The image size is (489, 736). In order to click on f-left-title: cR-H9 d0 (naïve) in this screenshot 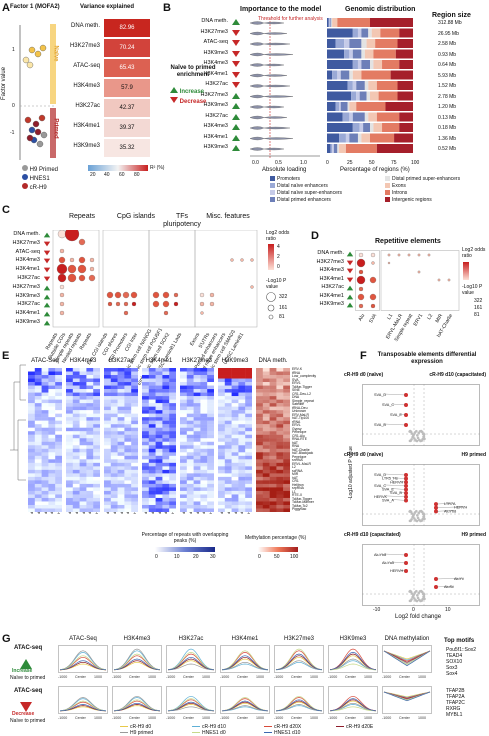, I will do `click(364, 455)`.